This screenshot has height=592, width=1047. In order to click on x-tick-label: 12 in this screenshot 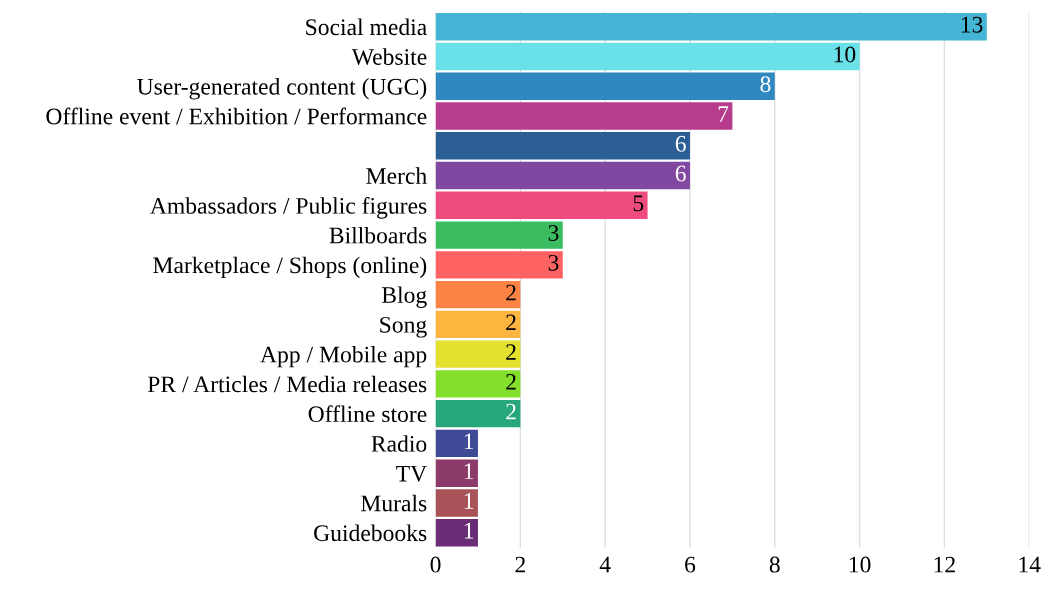, I will do `click(944, 564)`.